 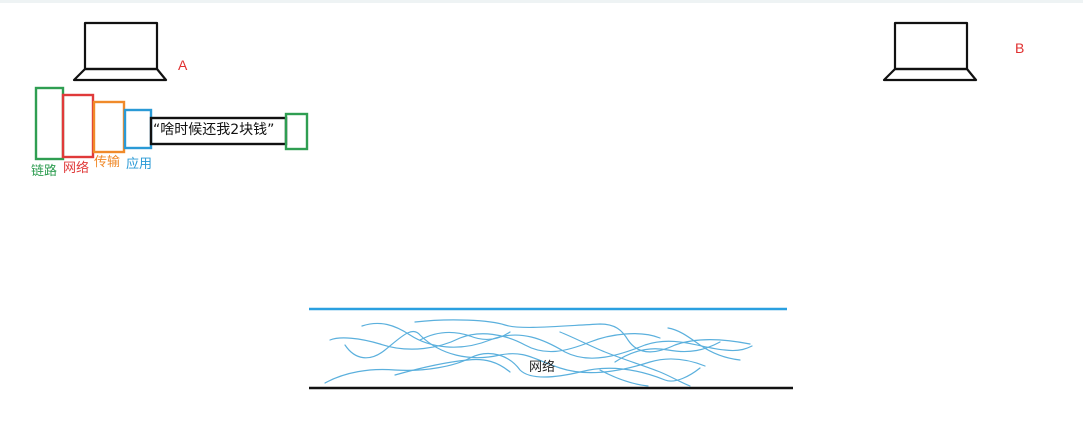 What do you see at coordinates (214, 130) in the screenshot?
I see `message-text: “啥时候还我2块钱”` at bounding box center [214, 130].